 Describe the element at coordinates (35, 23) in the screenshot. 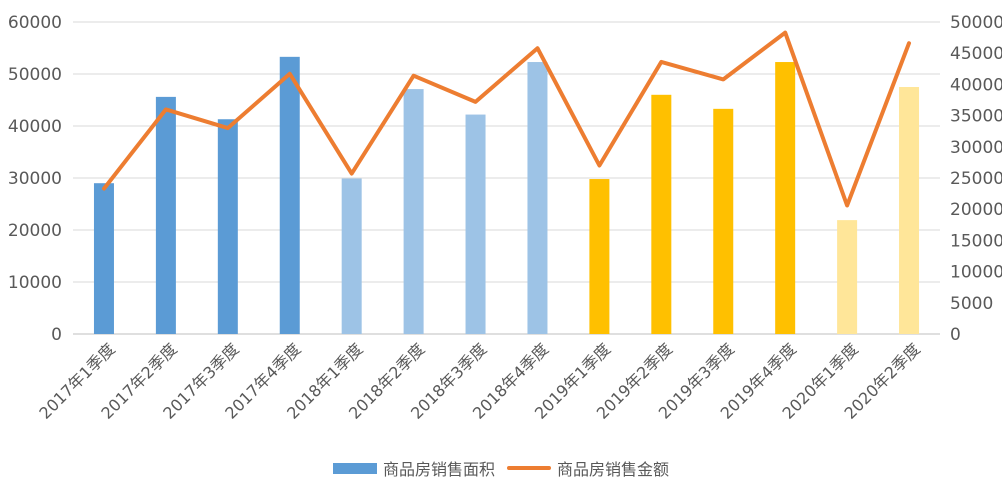

I see `left-tick-label: 60000` at that location.